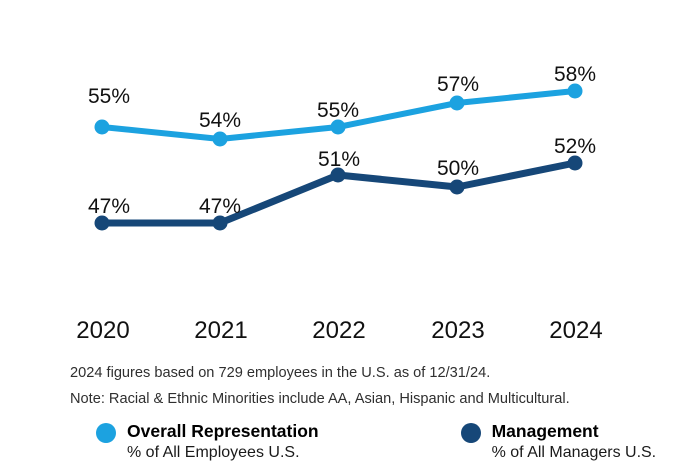 Image resolution: width=679 pixels, height=473 pixels. Describe the element at coordinates (574, 452) in the screenshot. I see `legend-subtitle: % of All Managers U.S.` at that location.